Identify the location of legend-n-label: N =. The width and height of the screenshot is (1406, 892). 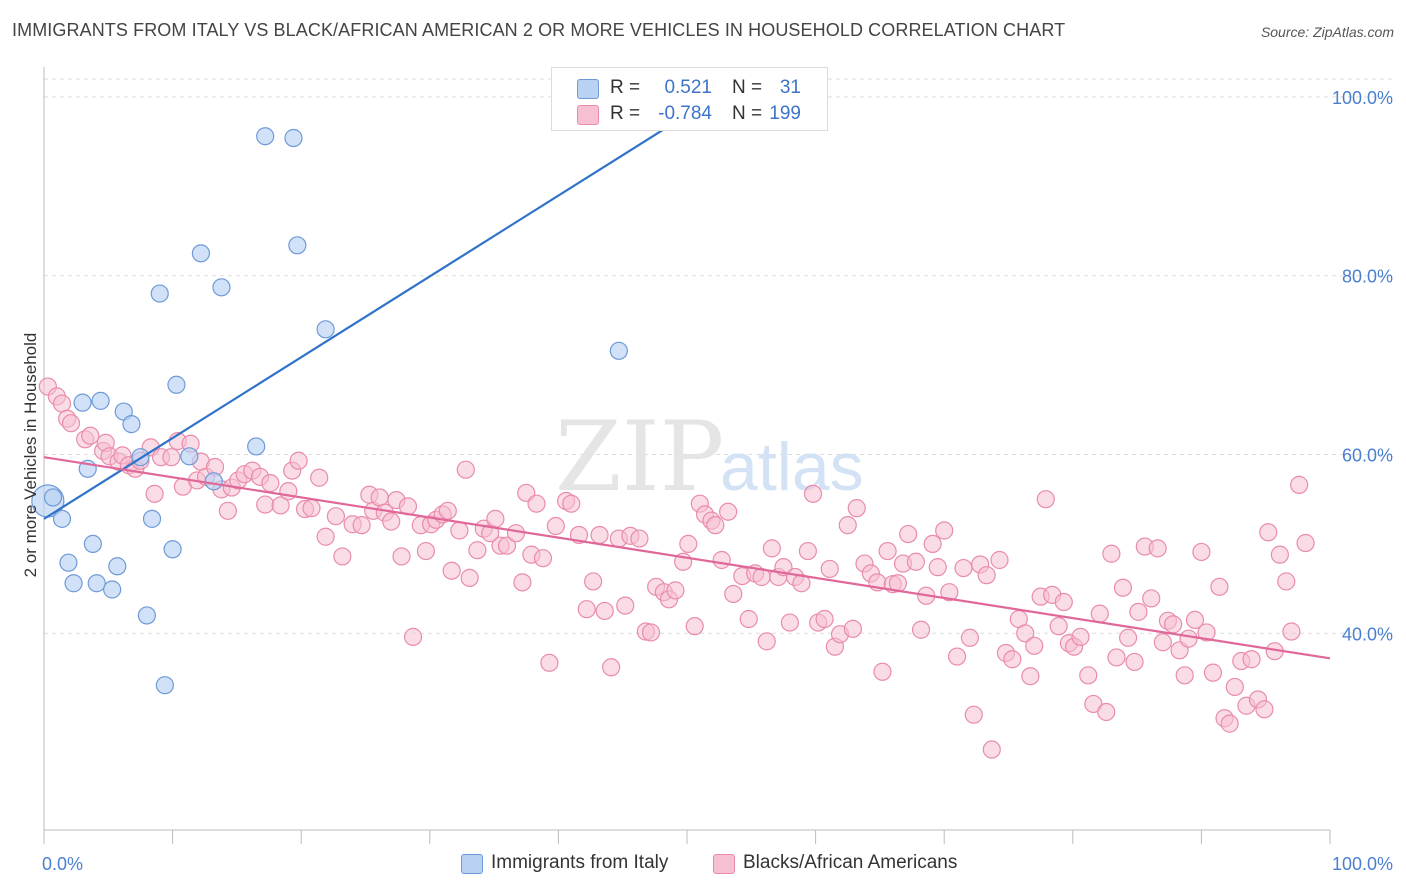
(747, 113).